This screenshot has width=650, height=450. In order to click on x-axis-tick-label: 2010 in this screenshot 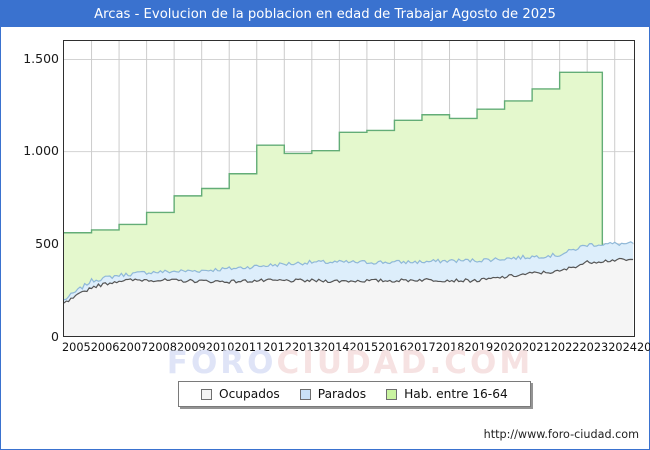, I will do `click(220, 347)`.